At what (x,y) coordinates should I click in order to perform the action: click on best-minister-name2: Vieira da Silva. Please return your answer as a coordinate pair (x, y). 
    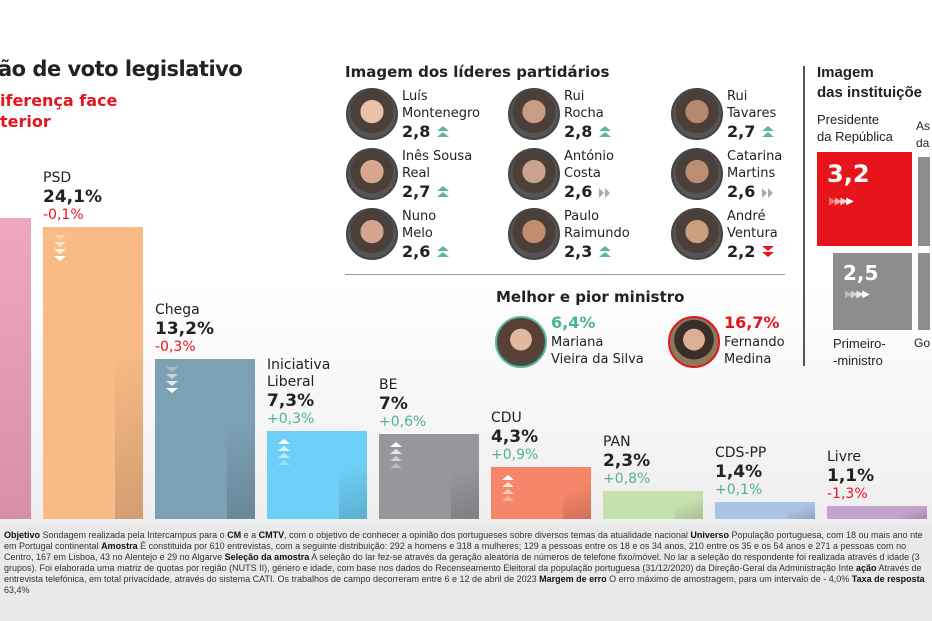
    Looking at the image, I should click on (597, 359).